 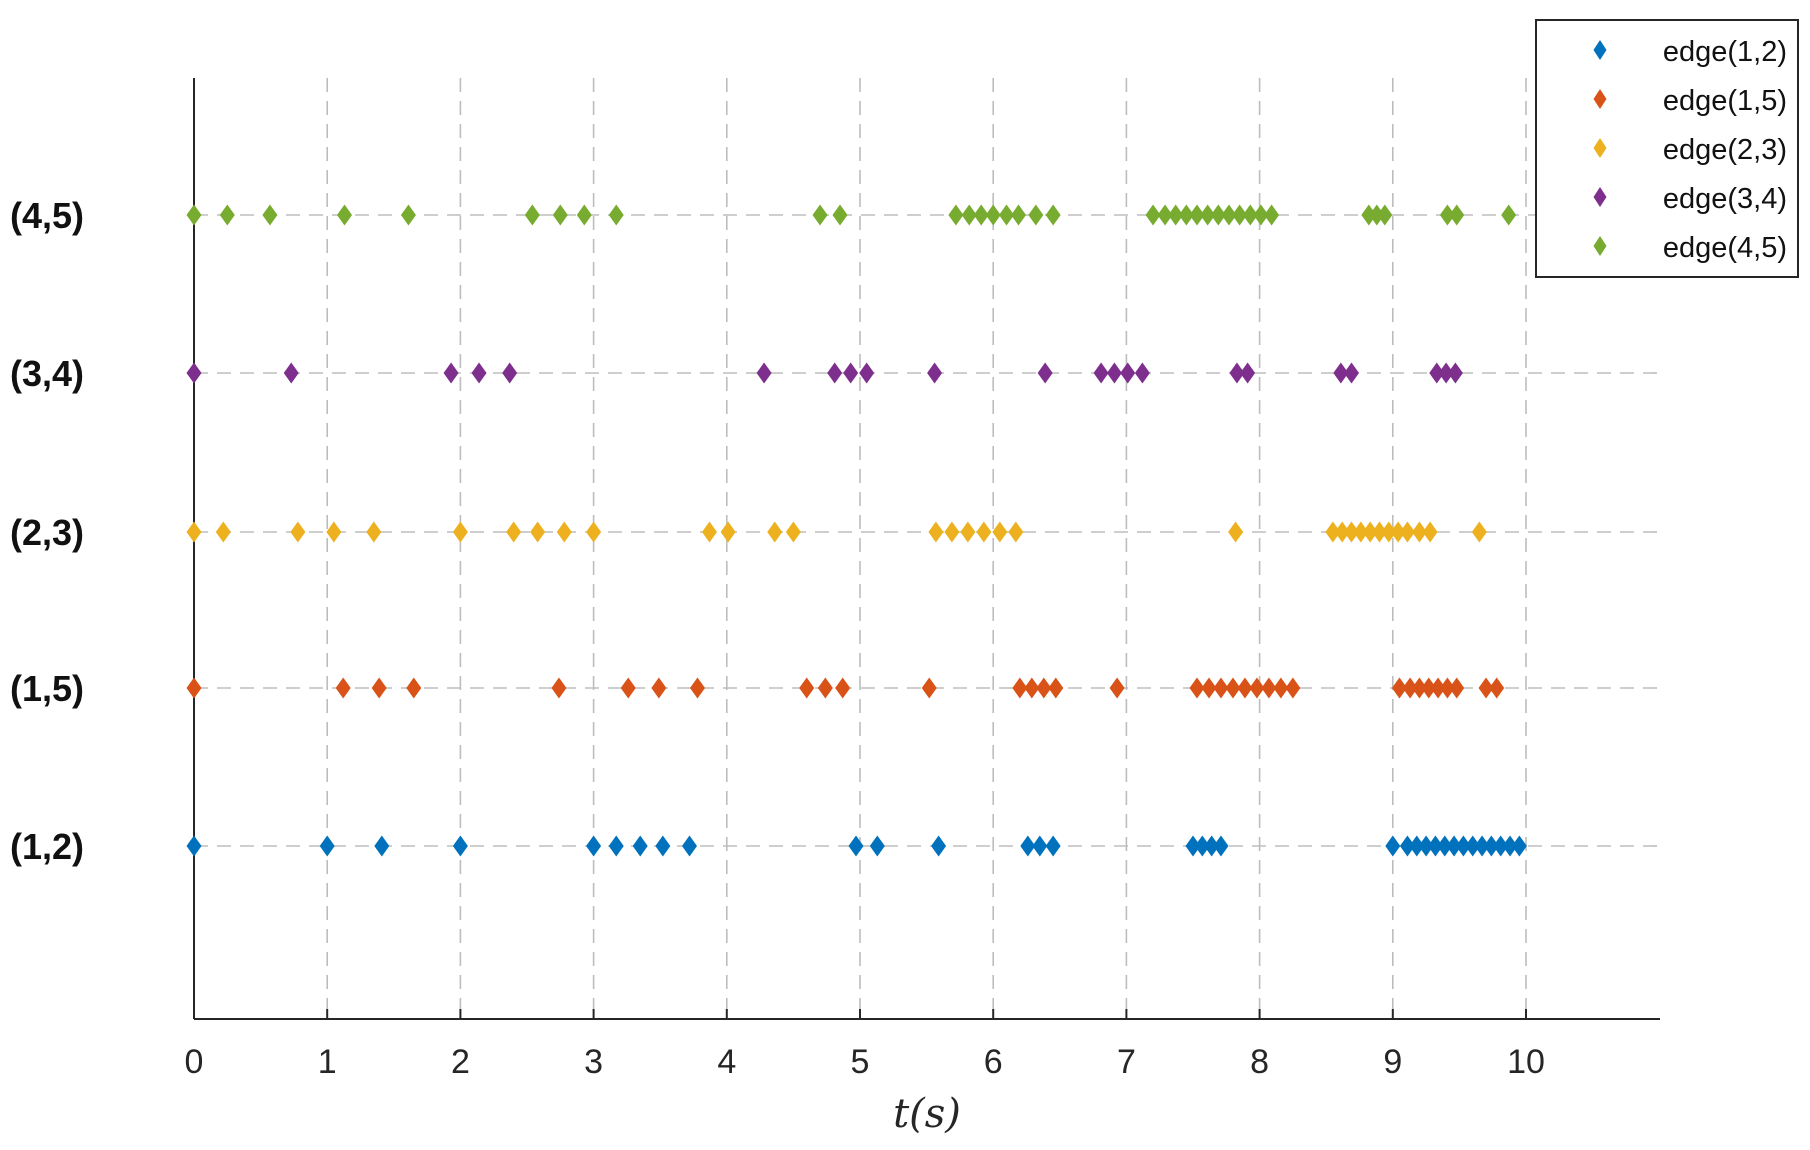 I want to click on x-tick-label: 2, so click(x=460, y=1062).